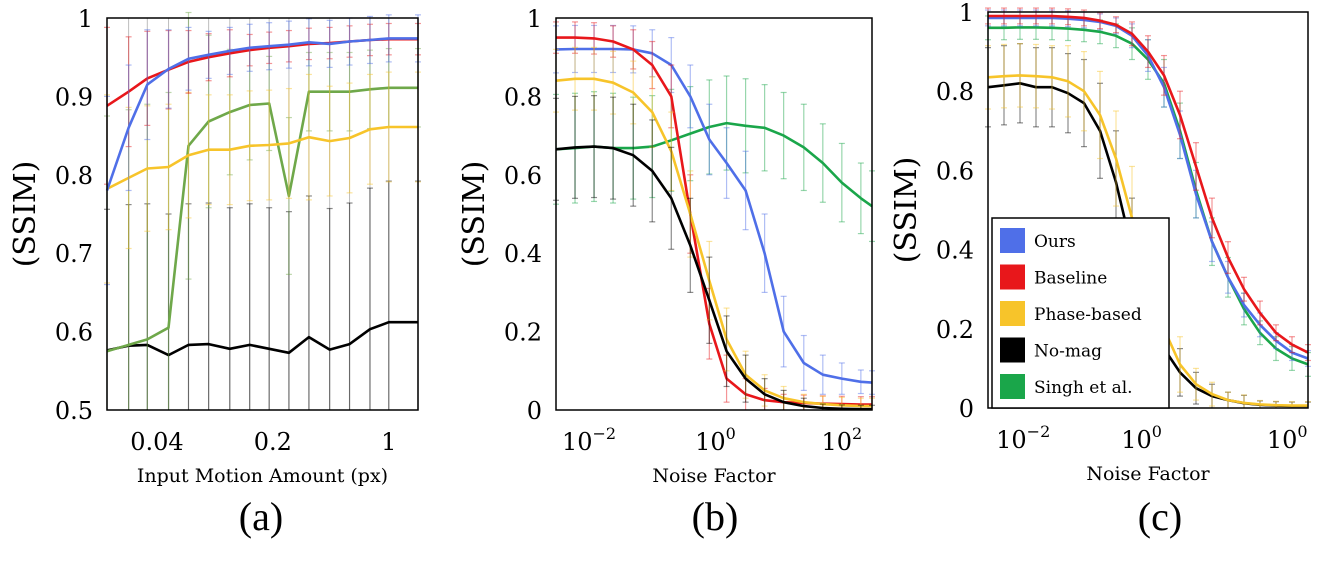  I want to click on legend-item: Singh et al., so click(1066, 386).